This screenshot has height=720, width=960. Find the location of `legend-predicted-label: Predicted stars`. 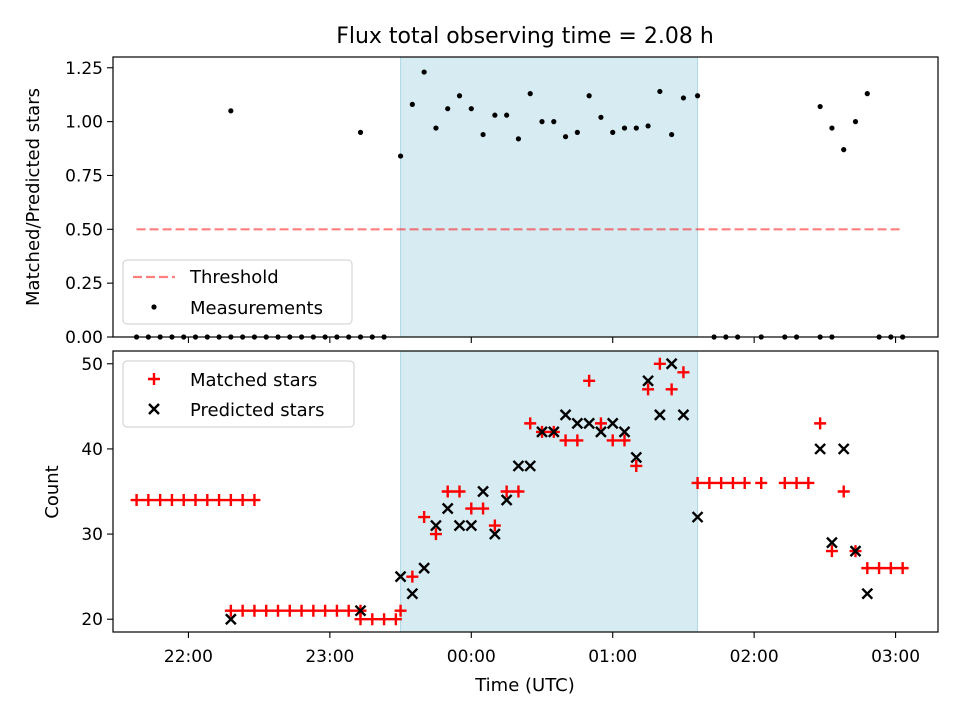

legend-predicted-label: Predicted stars is located at coordinates (257, 410).